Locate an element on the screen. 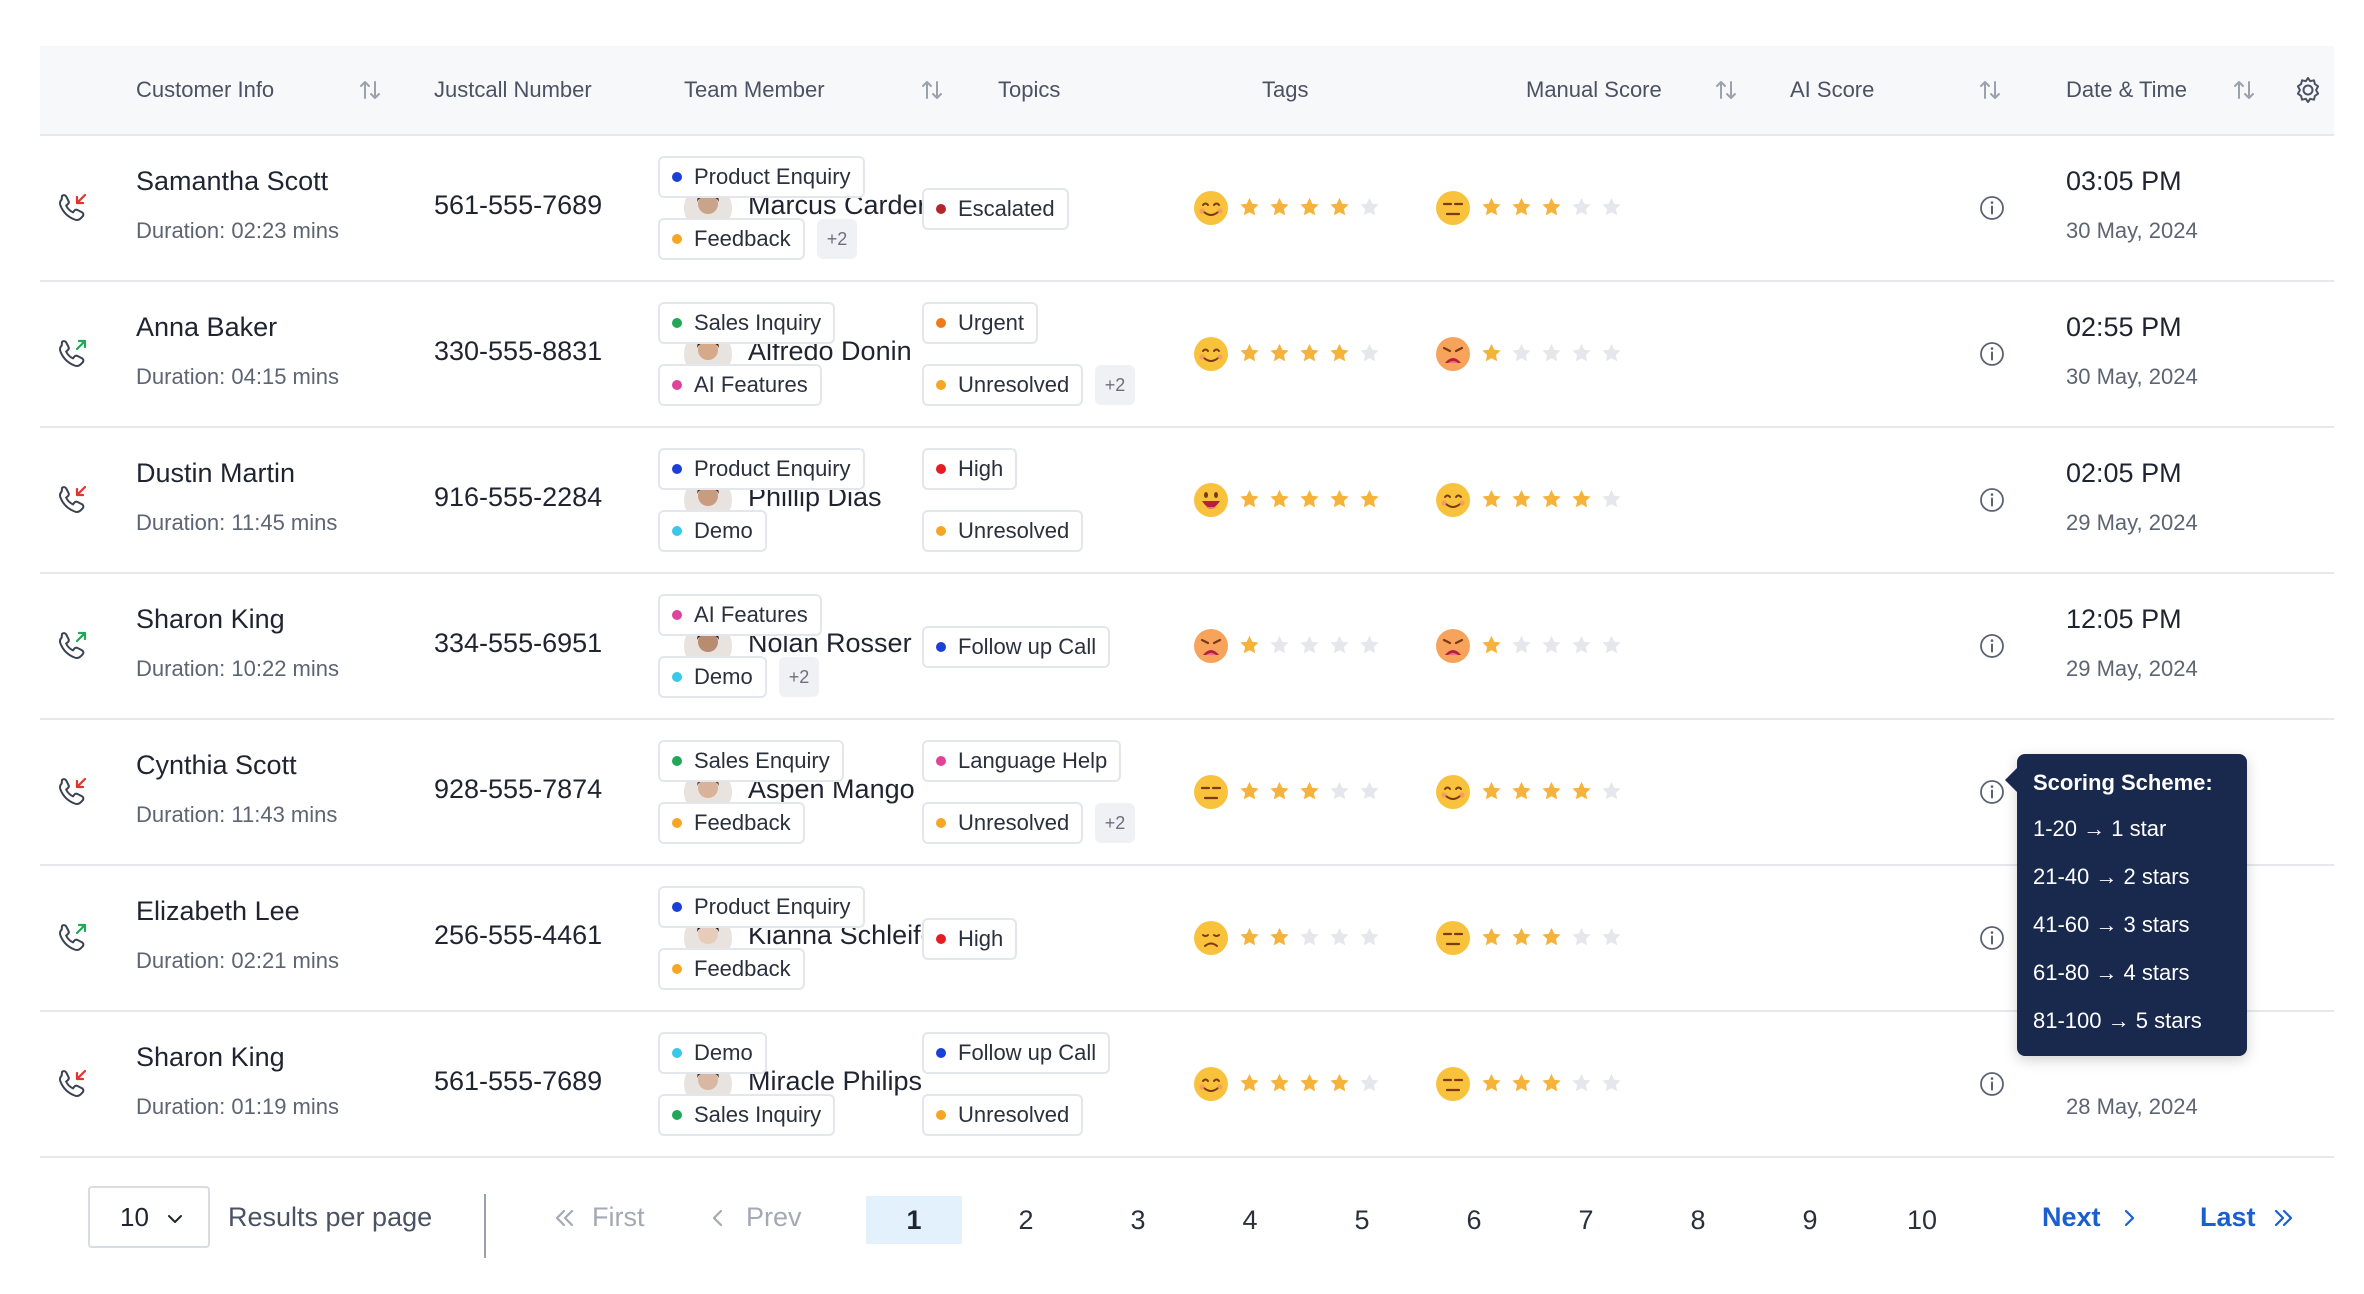 The height and width of the screenshot is (1294, 2364). header-ai-score: AI Score is located at coordinates (1832, 89).